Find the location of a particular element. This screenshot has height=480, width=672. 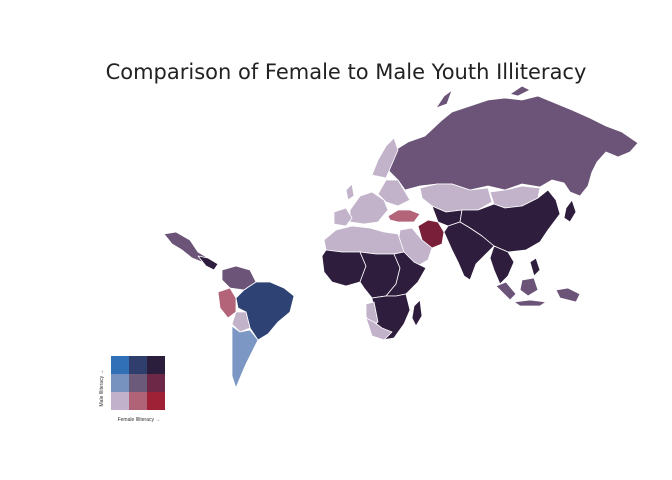

country-scandinavia is located at coordinates (385, 158).